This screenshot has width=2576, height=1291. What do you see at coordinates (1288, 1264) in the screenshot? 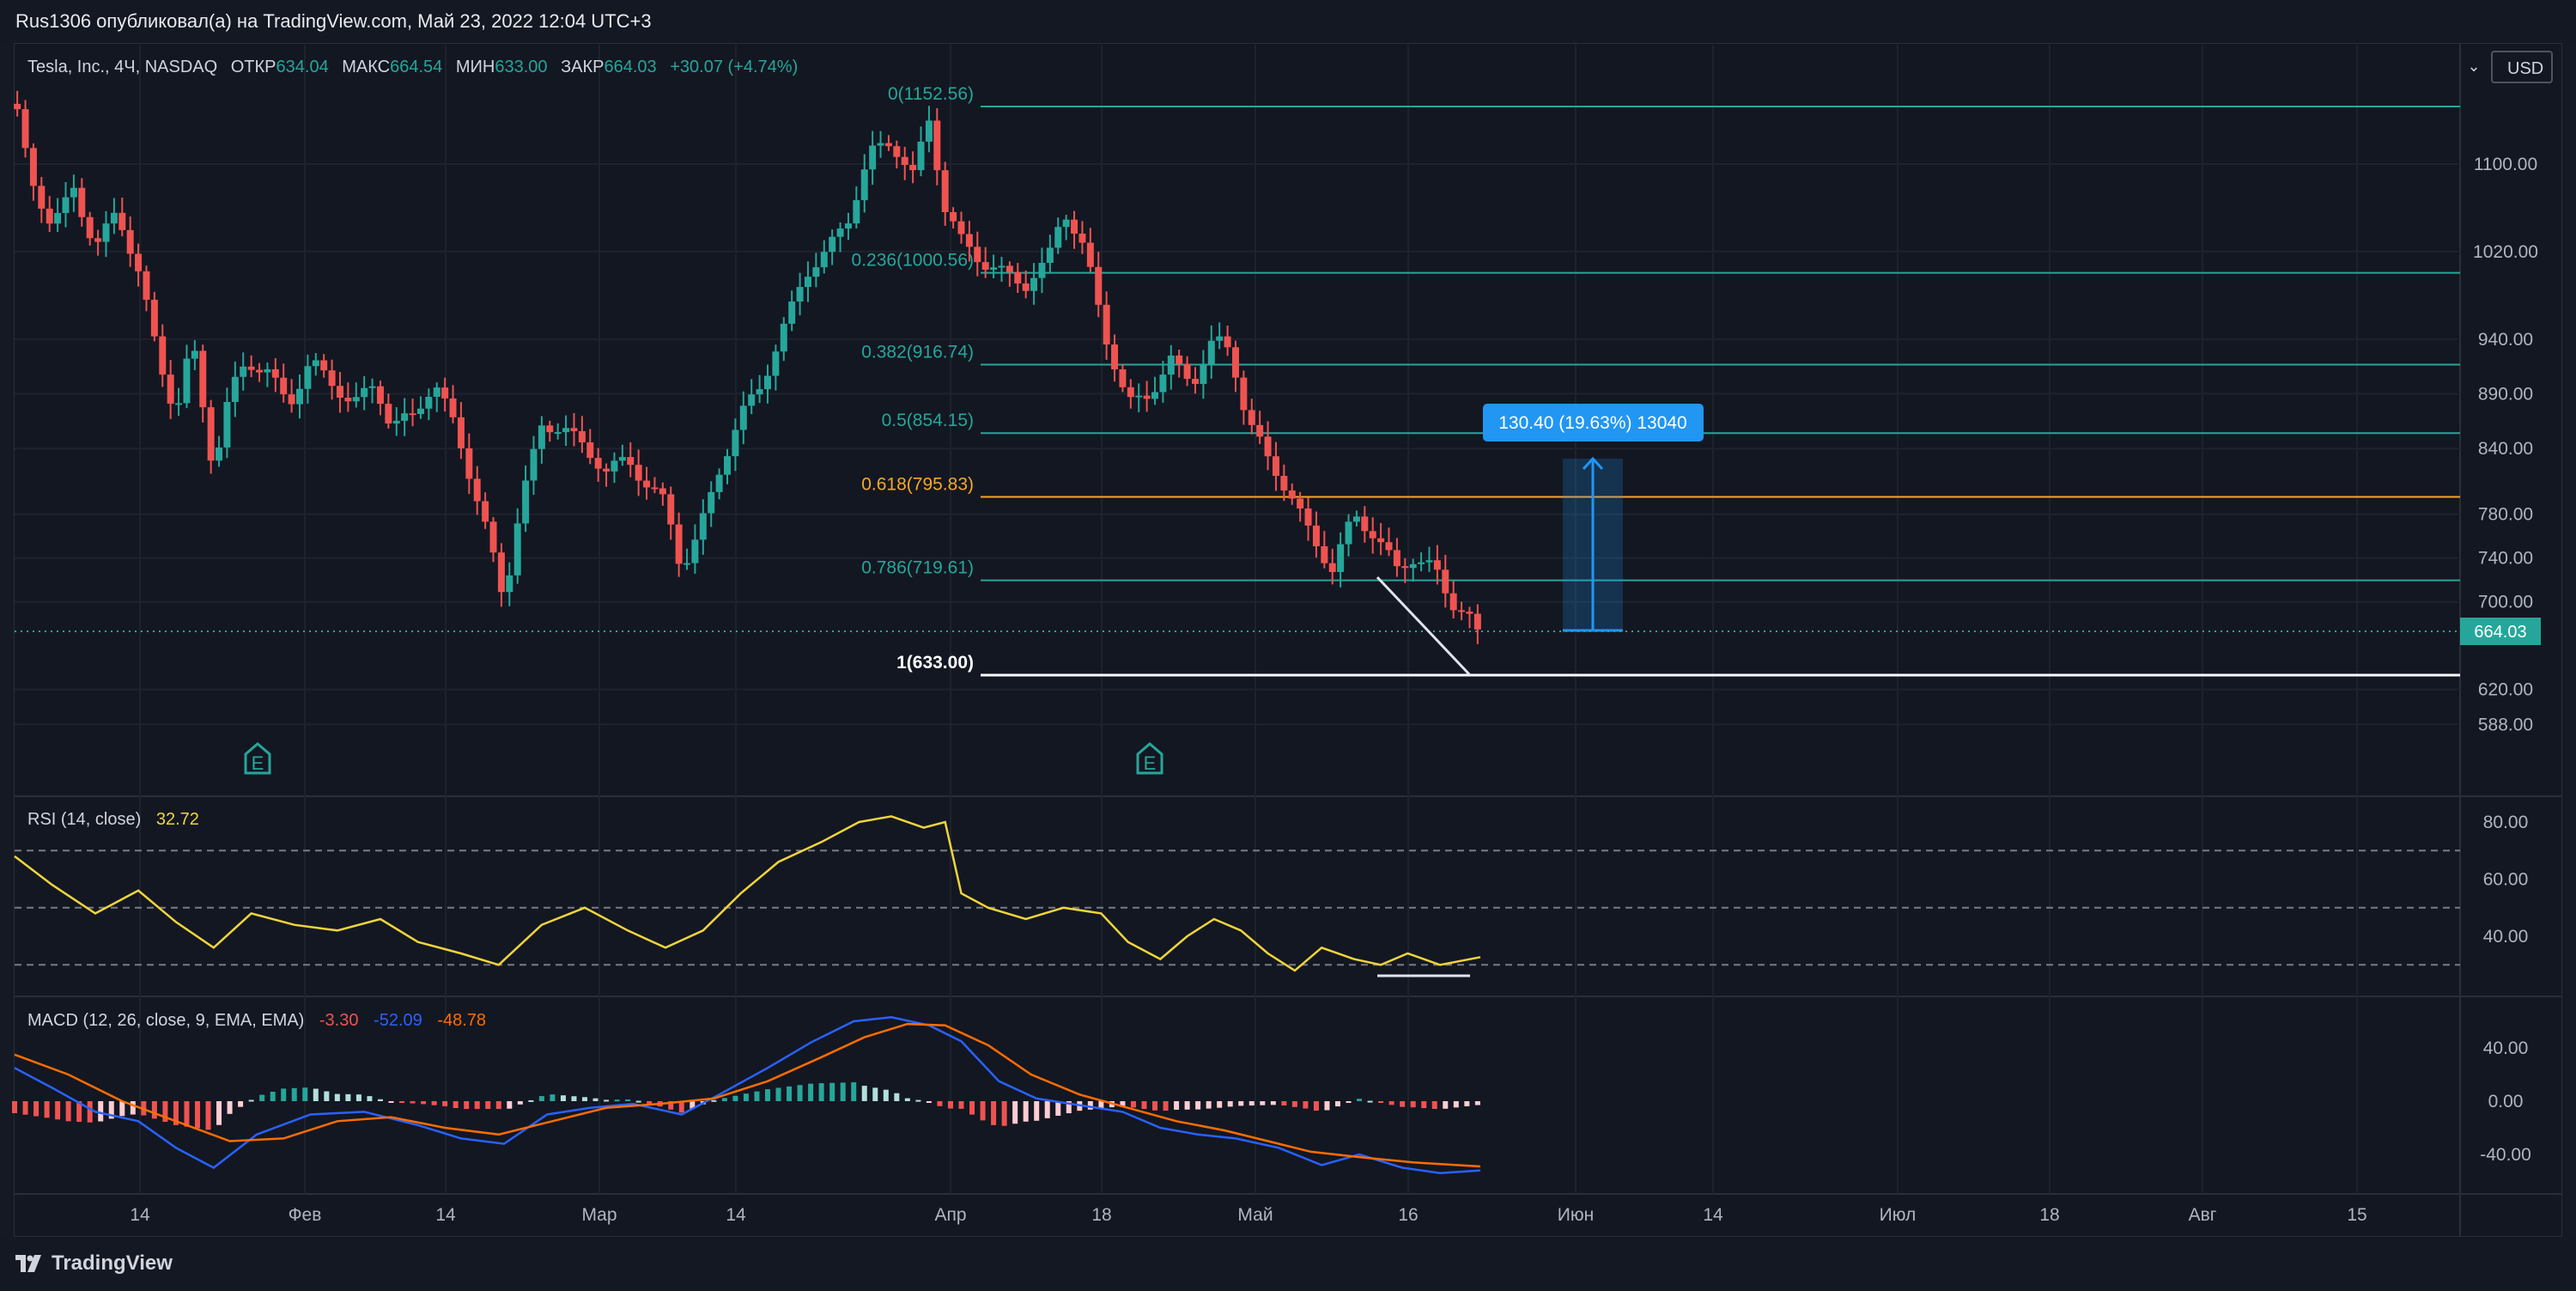
I see `footer-bar` at bounding box center [1288, 1264].